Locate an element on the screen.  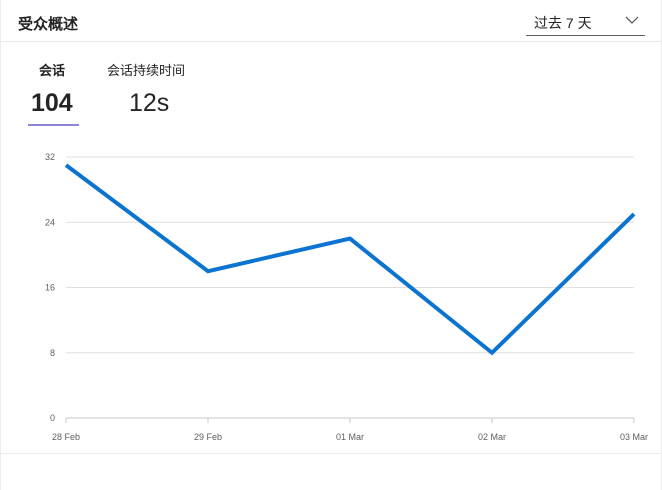
tab-session-duration: 会话持续时间 is located at coordinates (146, 69).